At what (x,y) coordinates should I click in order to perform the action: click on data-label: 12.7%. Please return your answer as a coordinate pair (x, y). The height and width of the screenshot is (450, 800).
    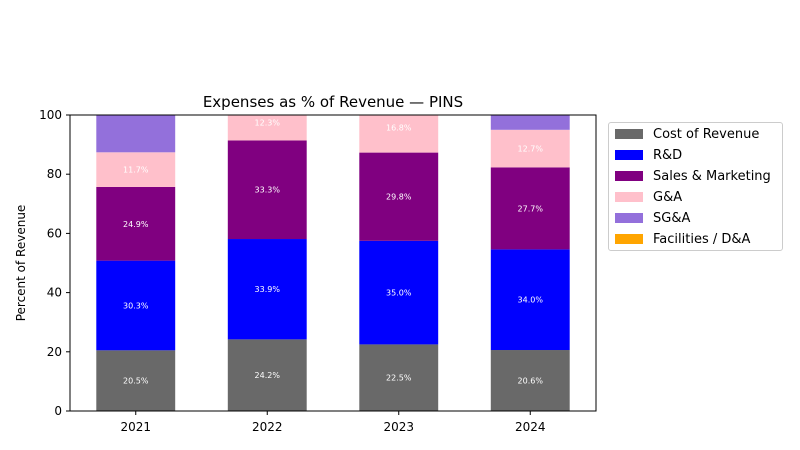
    Looking at the image, I should click on (531, 149).